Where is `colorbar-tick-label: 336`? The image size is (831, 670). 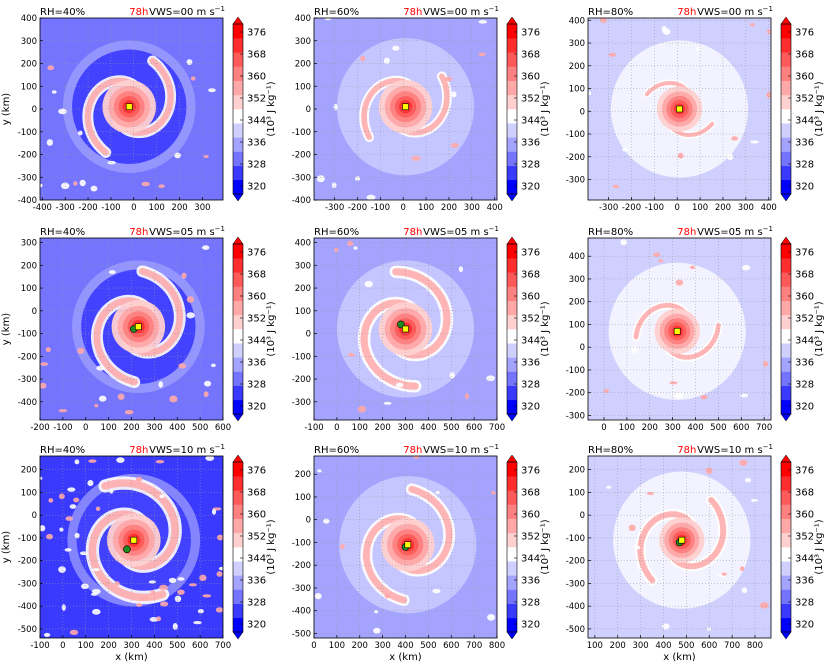 colorbar-tick-label: 336 is located at coordinates (530, 363).